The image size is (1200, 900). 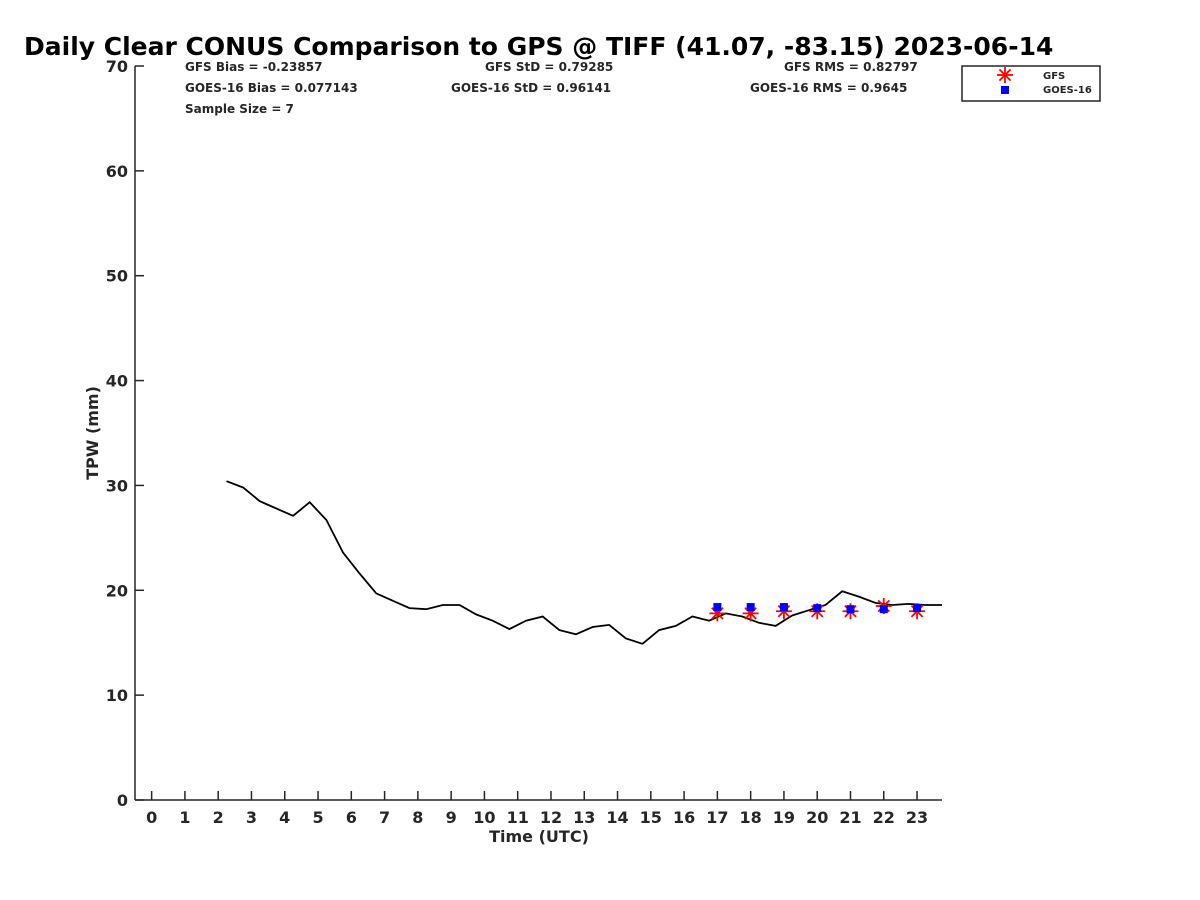 What do you see at coordinates (884, 817) in the screenshot?
I see `x-tick-label-22: 22` at bounding box center [884, 817].